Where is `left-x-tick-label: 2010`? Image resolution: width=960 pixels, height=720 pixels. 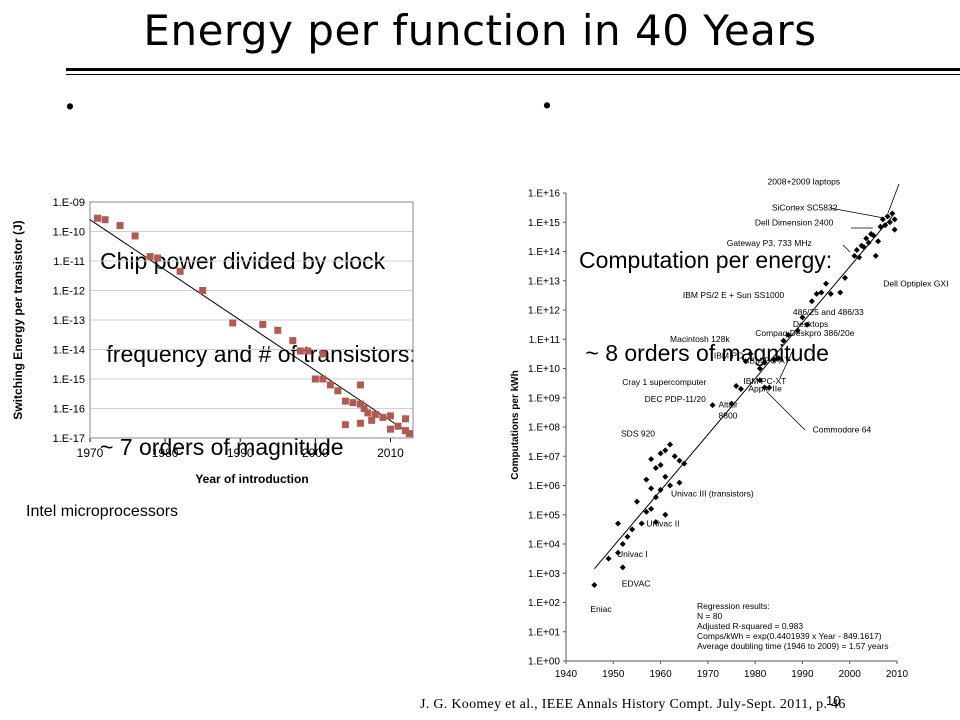 left-x-tick-label: 2010 is located at coordinates (390, 453).